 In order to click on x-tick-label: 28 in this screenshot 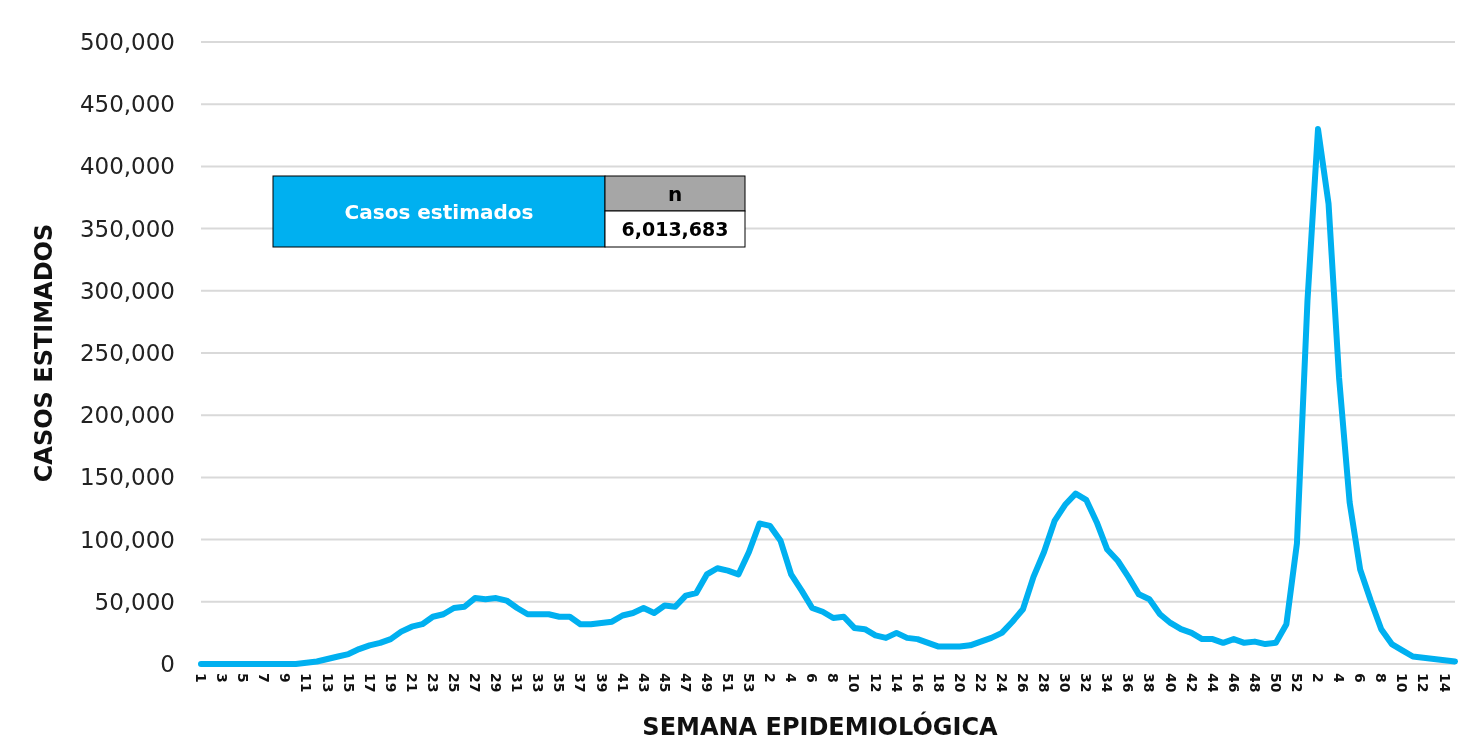, I will do `click(1044, 683)`.